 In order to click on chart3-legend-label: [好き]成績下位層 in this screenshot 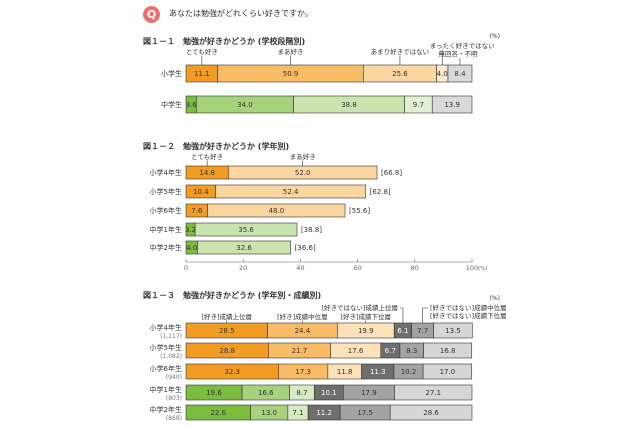, I will do `click(365, 316)`.